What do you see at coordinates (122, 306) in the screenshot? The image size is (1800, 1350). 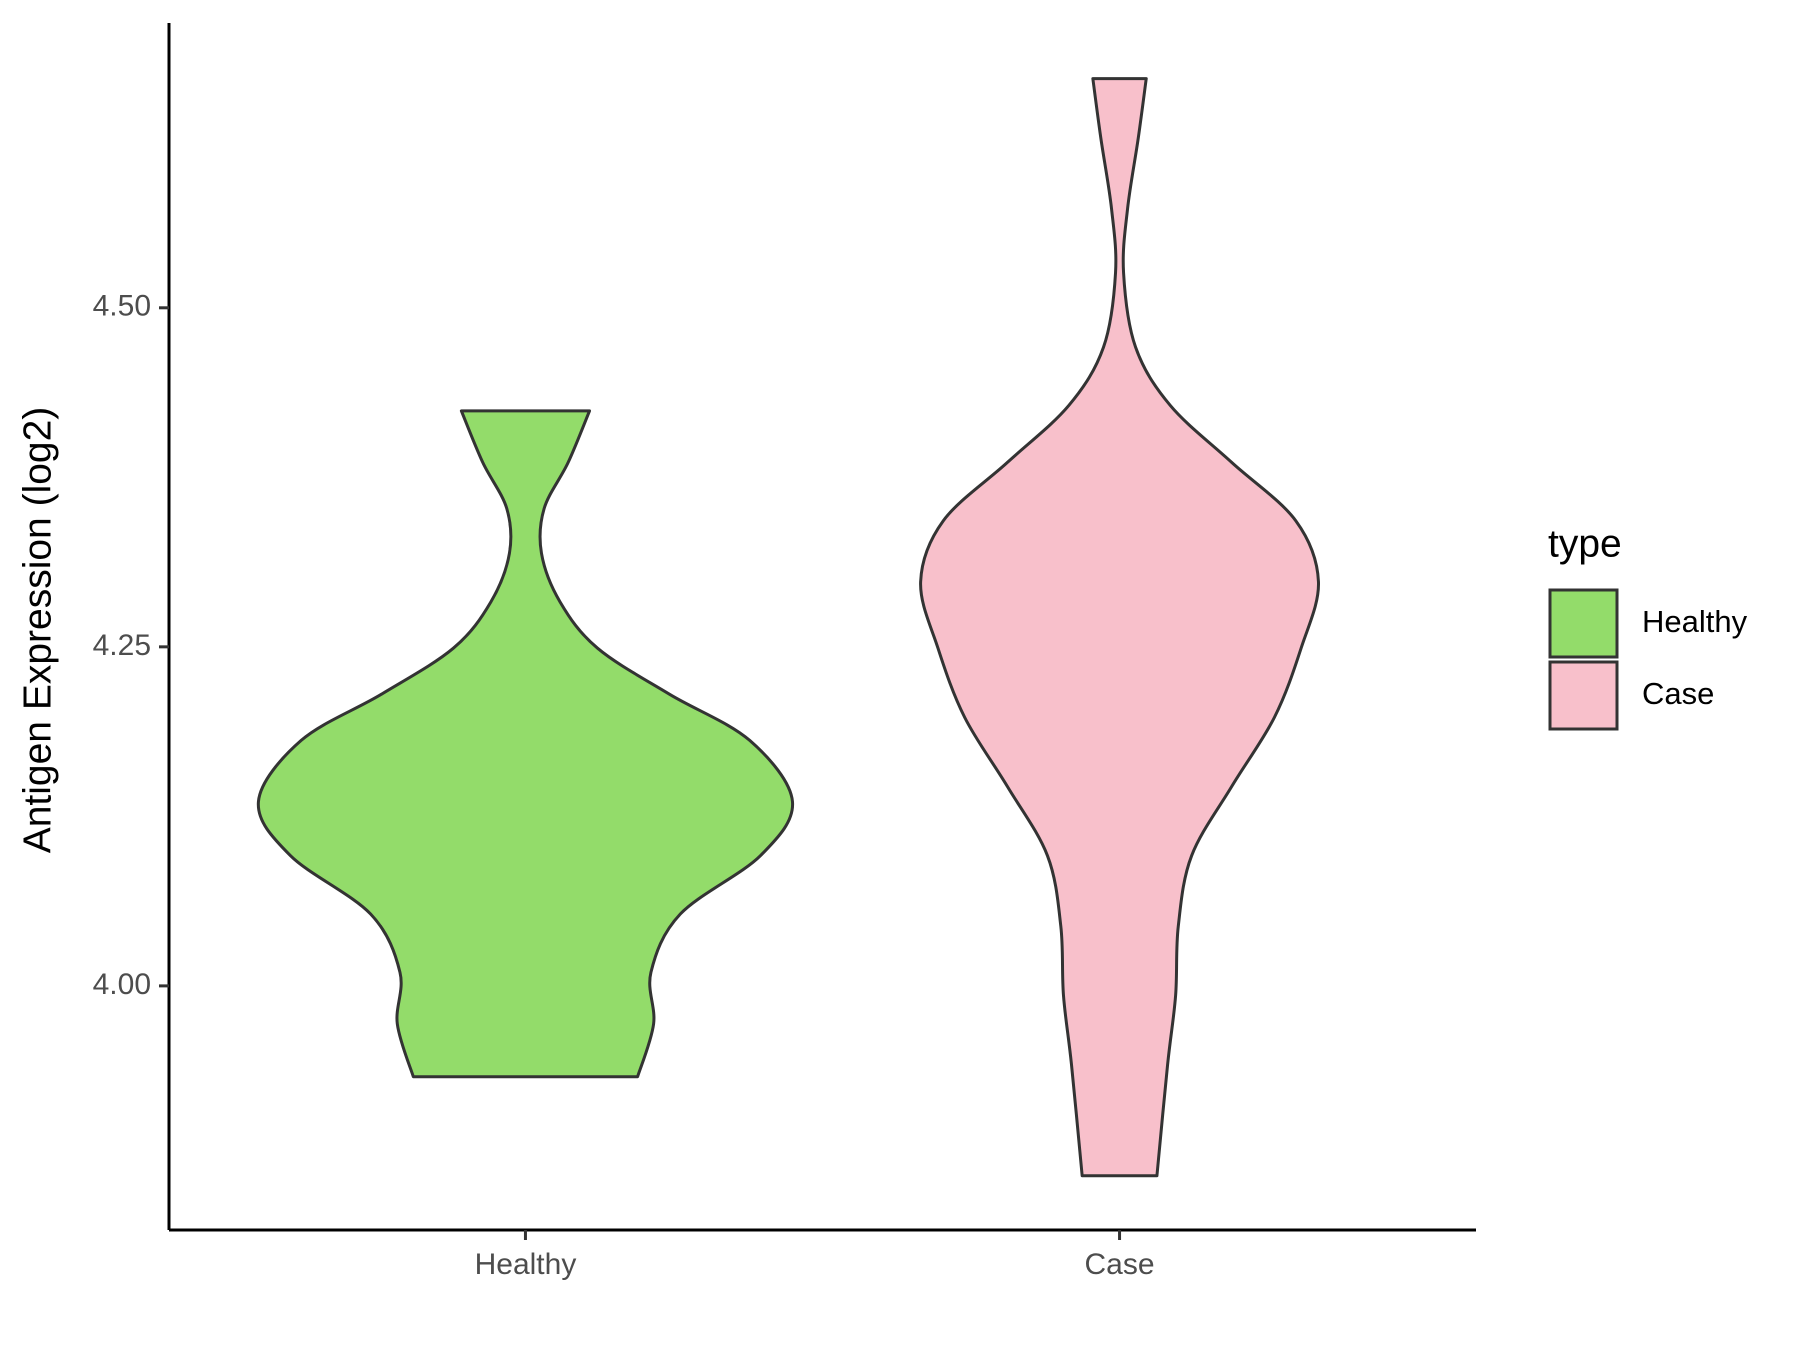 I see `y-tick-label: 4.50` at bounding box center [122, 306].